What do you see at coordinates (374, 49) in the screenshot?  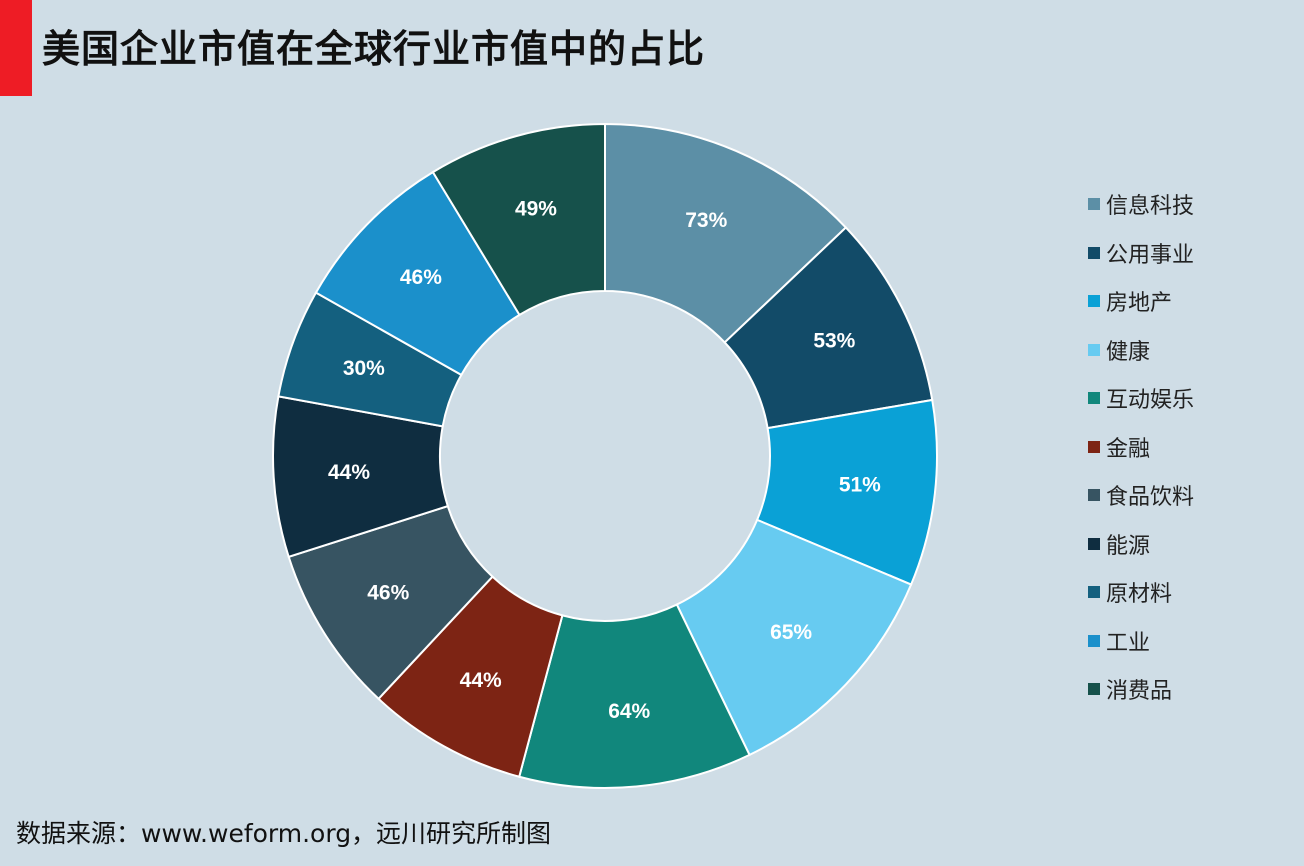 I see `page-title: 美国企业市值在全球行业市值中的占比` at bounding box center [374, 49].